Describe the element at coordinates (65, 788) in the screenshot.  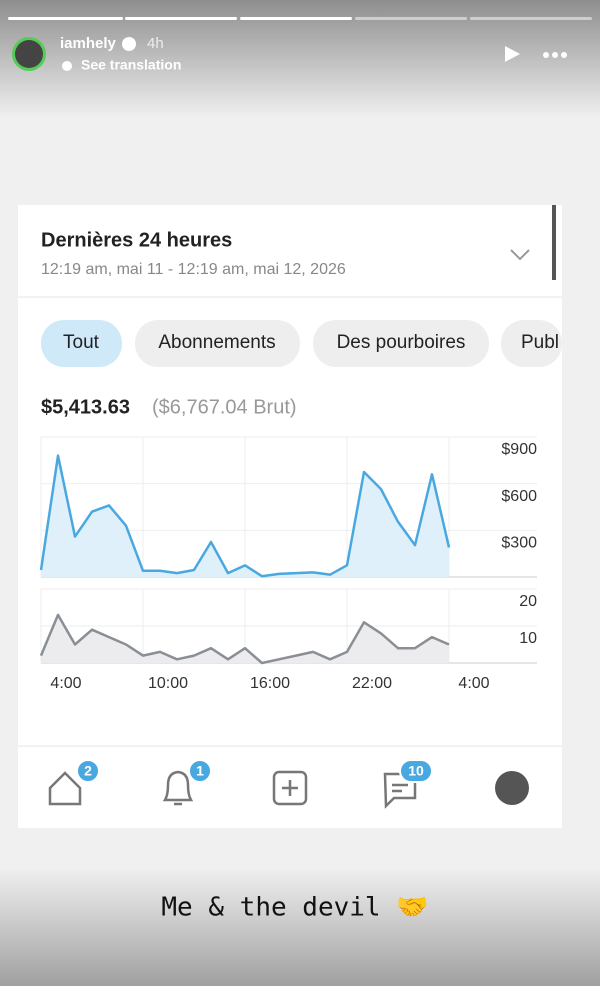
I see `home-icon` at that location.